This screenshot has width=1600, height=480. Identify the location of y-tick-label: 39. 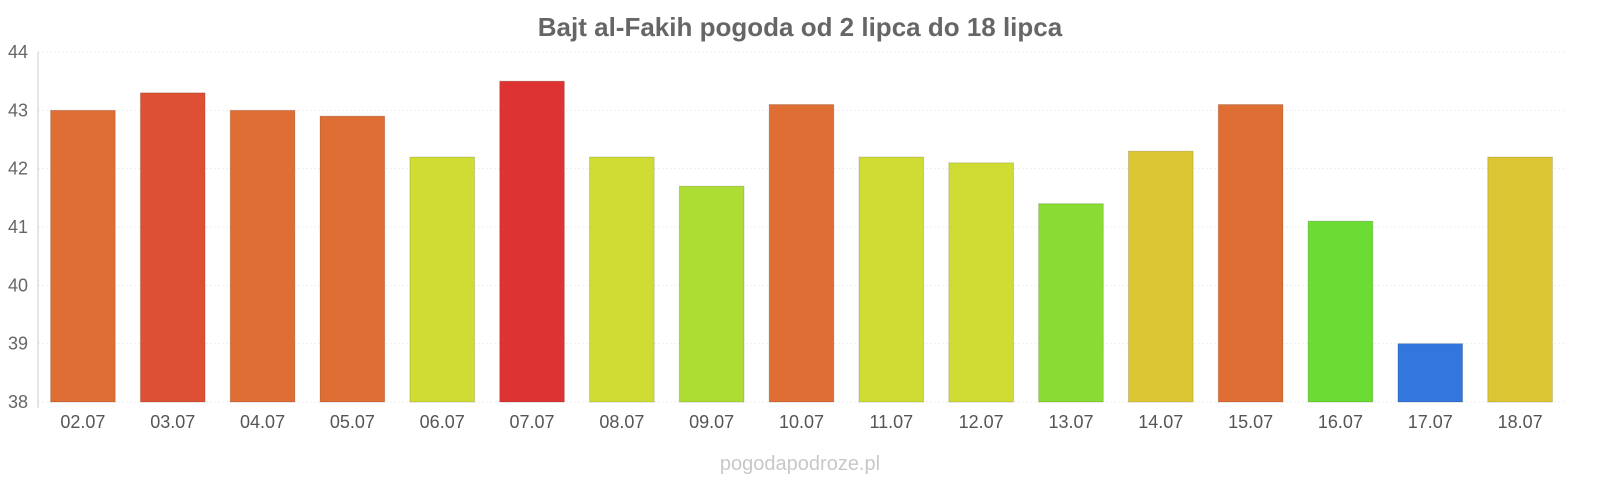
(18, 344).